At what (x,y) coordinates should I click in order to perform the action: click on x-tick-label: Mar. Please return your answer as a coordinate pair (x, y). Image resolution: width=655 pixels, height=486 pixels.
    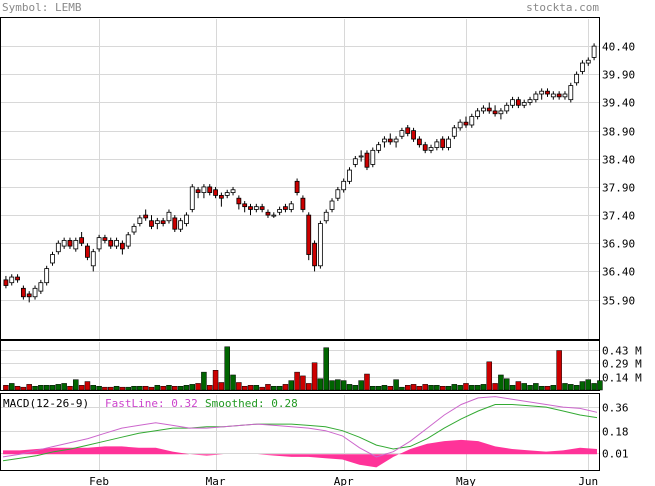
    Looking at the image, I should click on (216, 480).